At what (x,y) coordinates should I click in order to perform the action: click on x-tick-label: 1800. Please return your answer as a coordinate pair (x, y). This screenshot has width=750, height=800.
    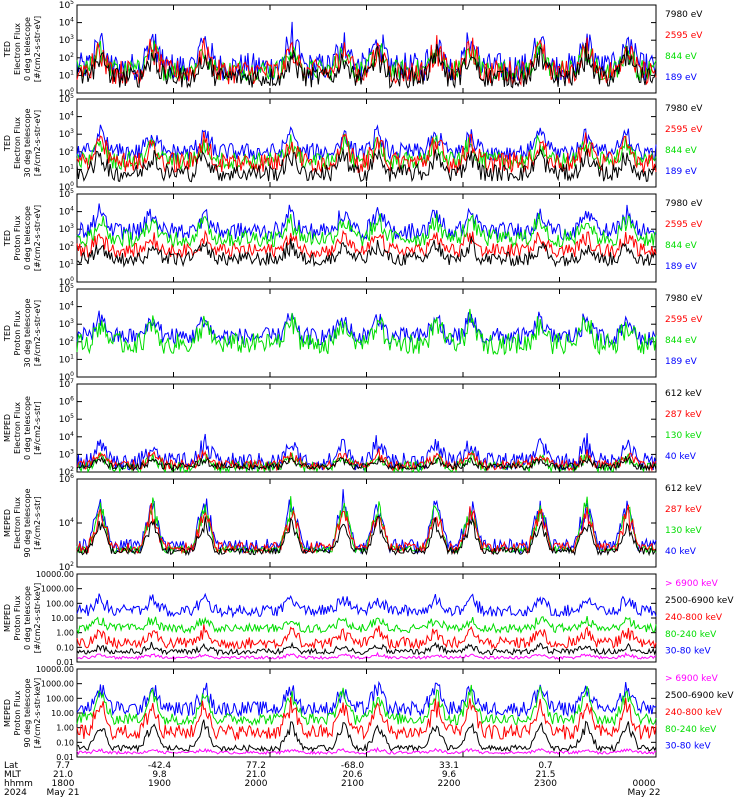
    Looking at the image, I should click on (63, 784).